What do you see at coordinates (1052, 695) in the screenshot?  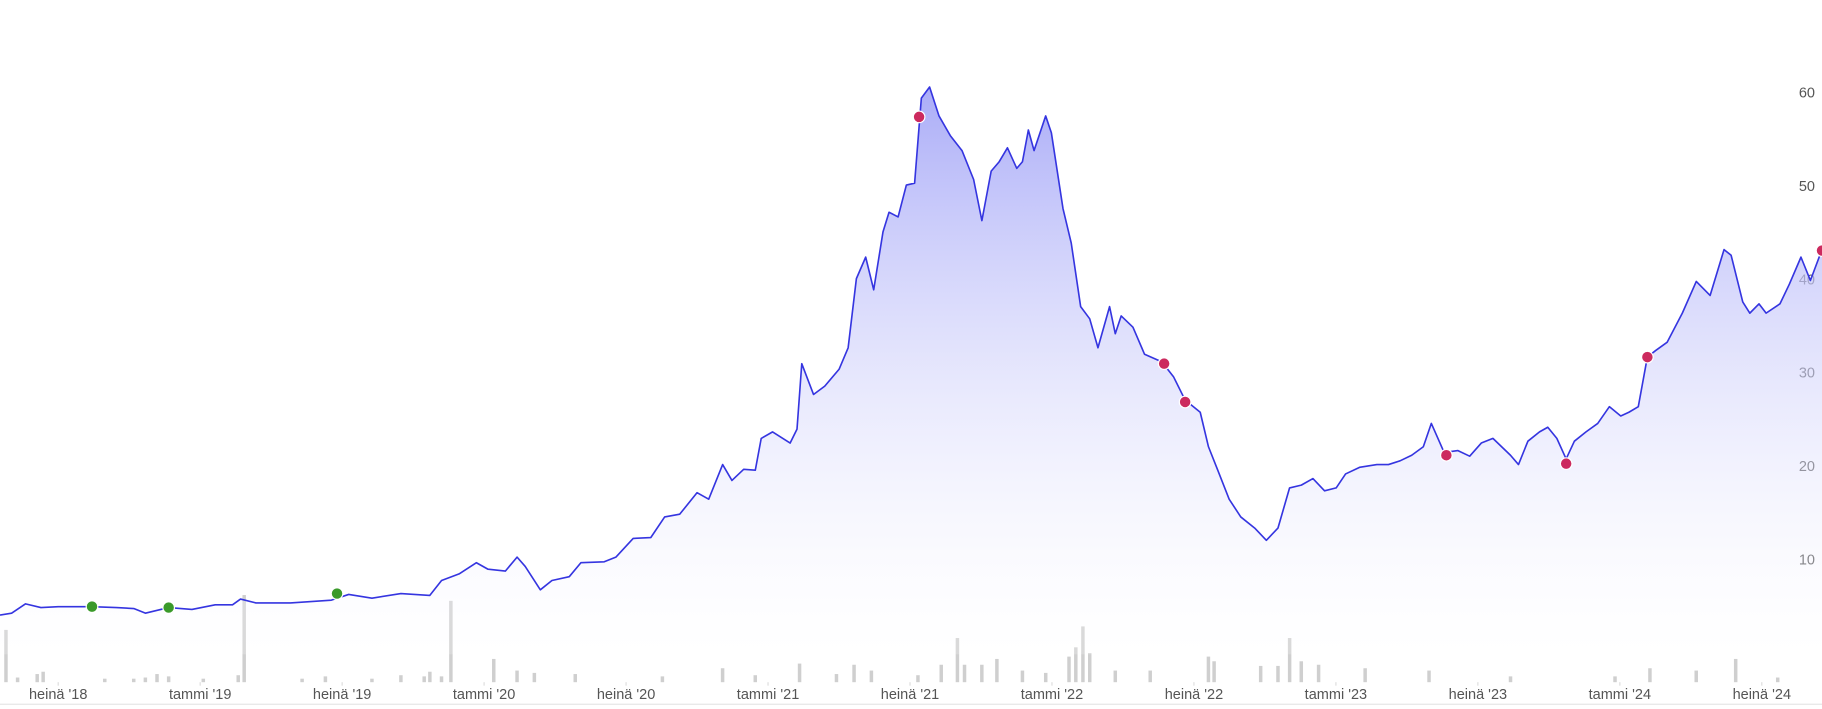 I see `x-tick-label: tammi '22` at bounding box center [1052, 695].